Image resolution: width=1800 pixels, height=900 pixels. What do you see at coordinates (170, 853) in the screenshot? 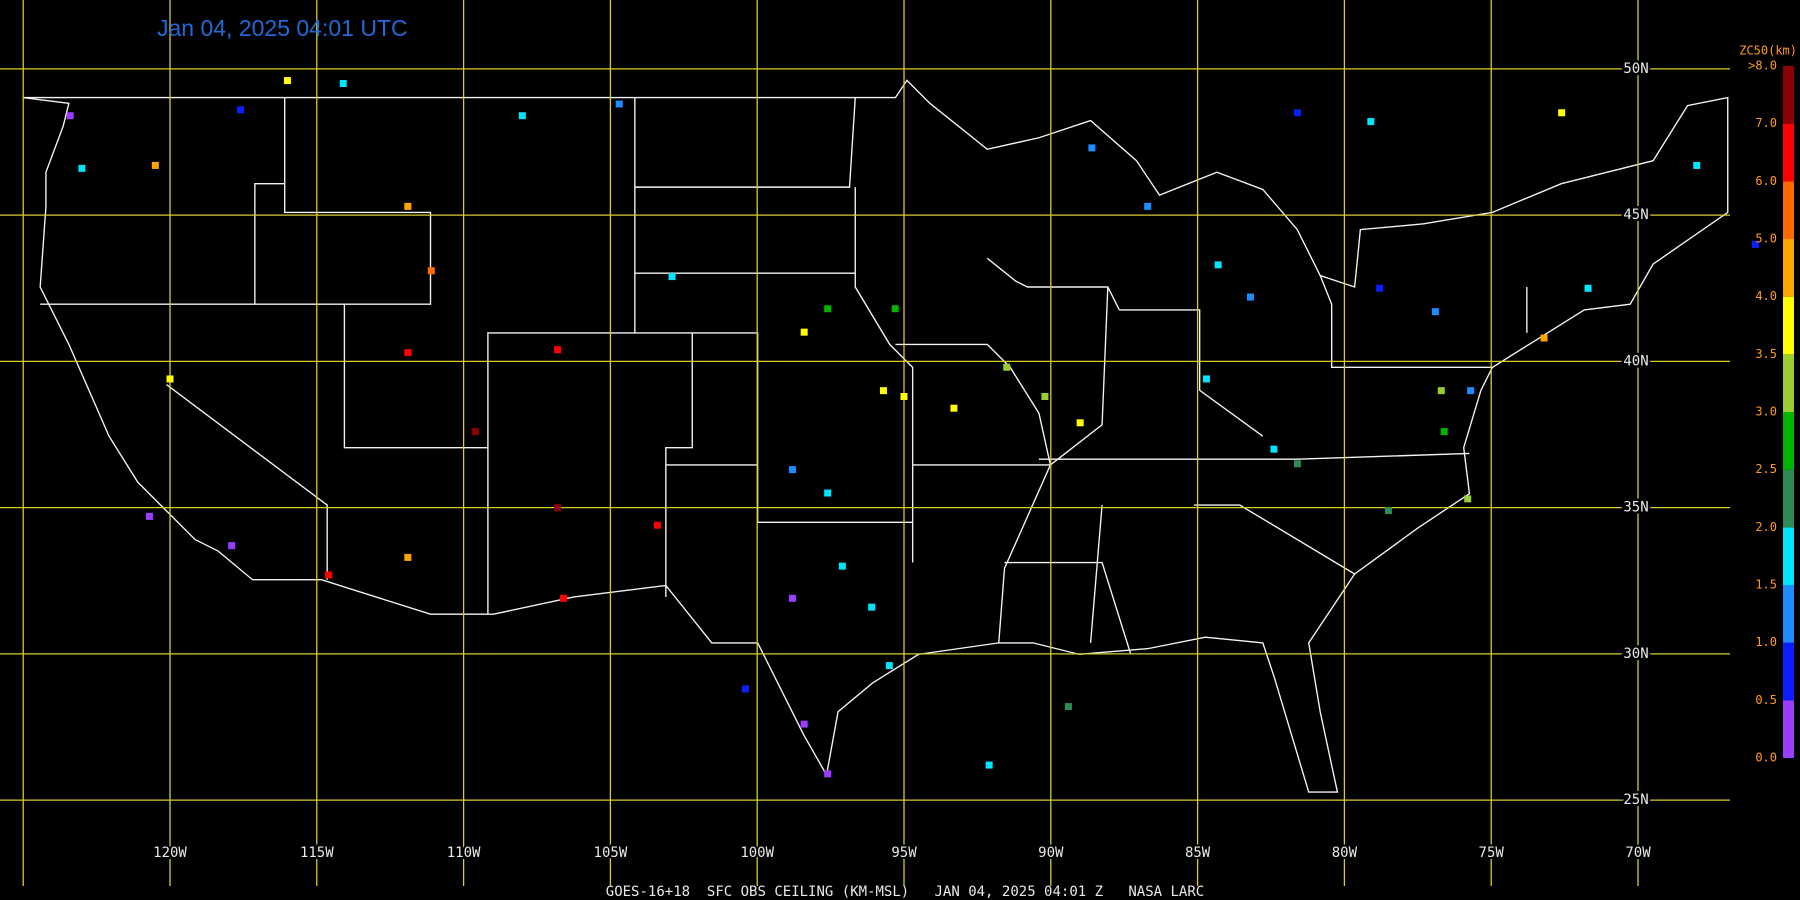
I see `longitude-label: 120W` at bounding box center [170, 853].